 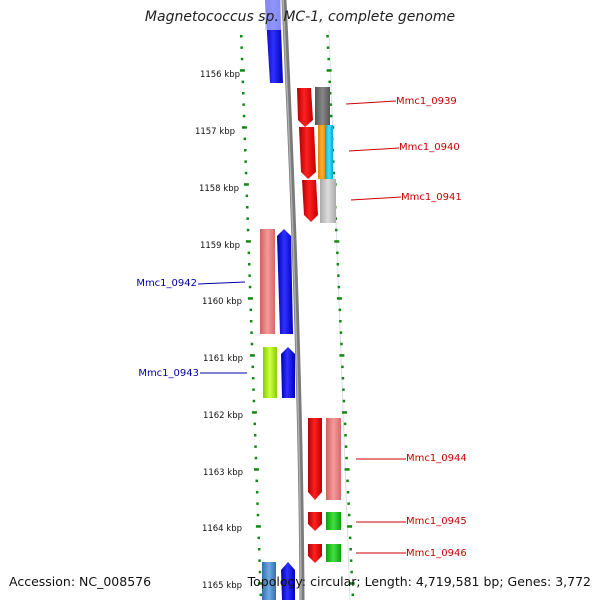 What do you see at coordinates (315, 459) in the screenshot?
I see `gene-mmc1-0944-arrow` at bounding box center [315, 459].